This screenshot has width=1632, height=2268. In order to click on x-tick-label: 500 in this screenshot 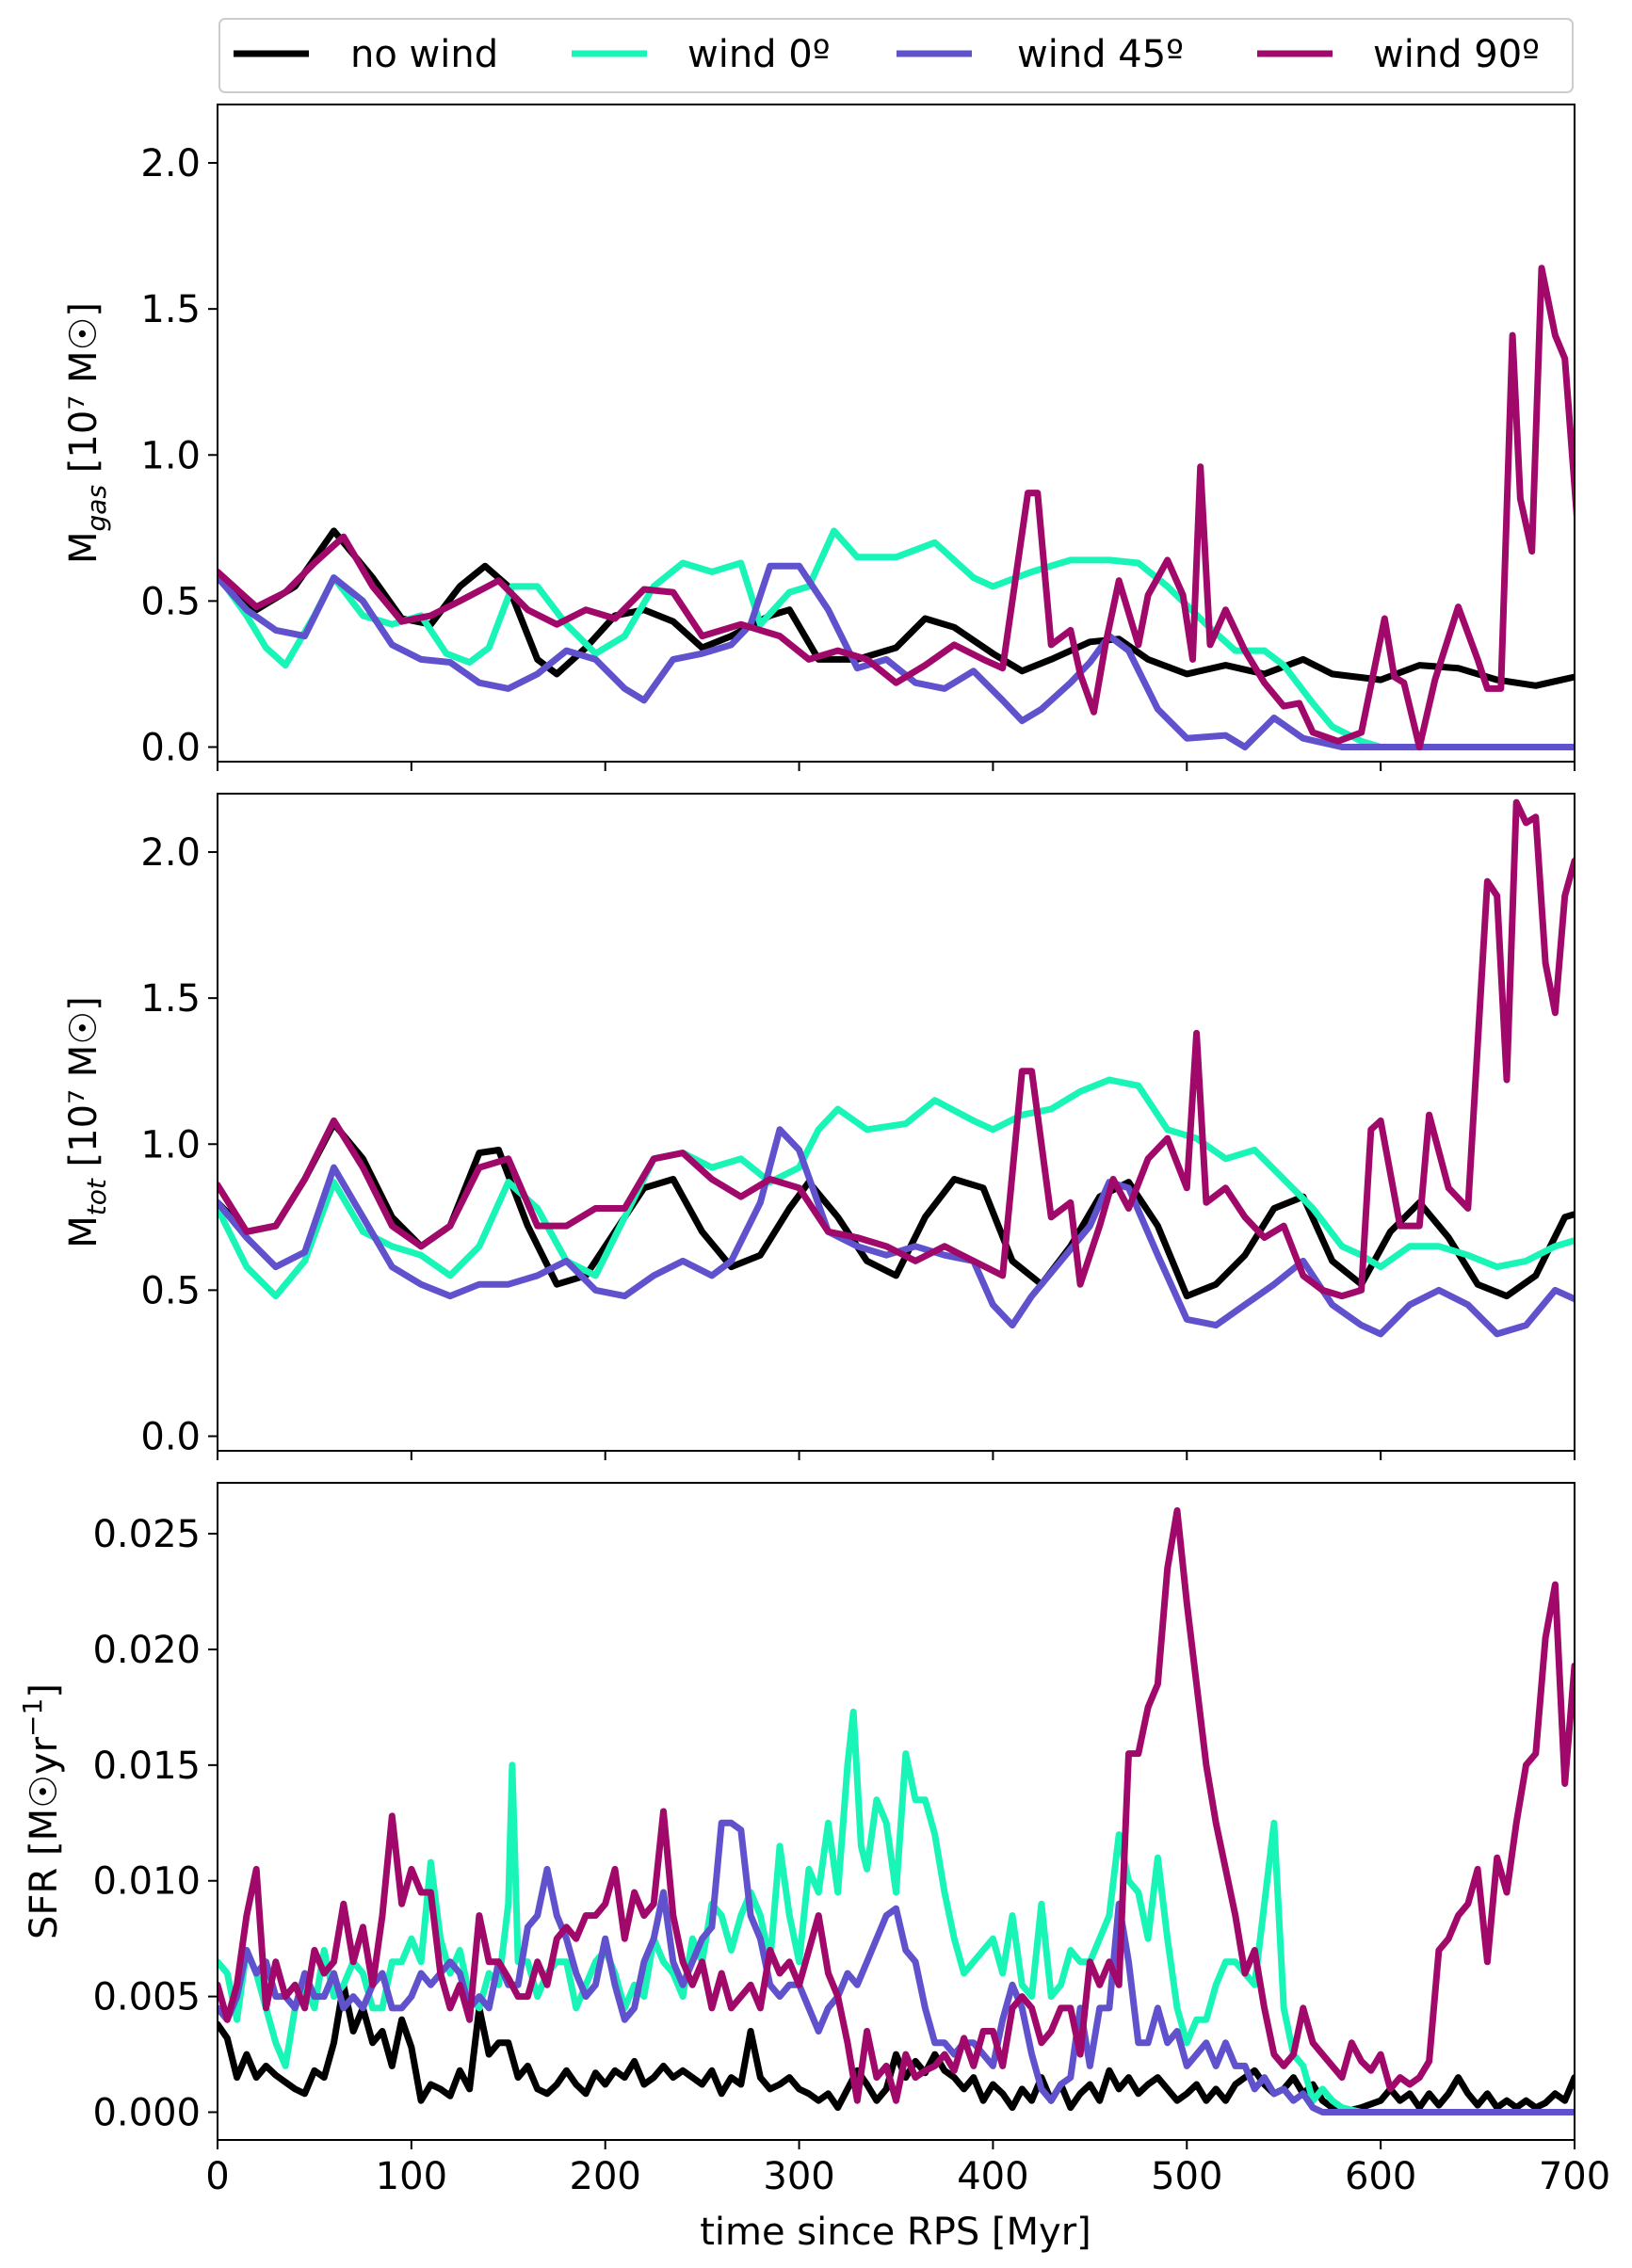, I will do `click(1186, 2176)`.